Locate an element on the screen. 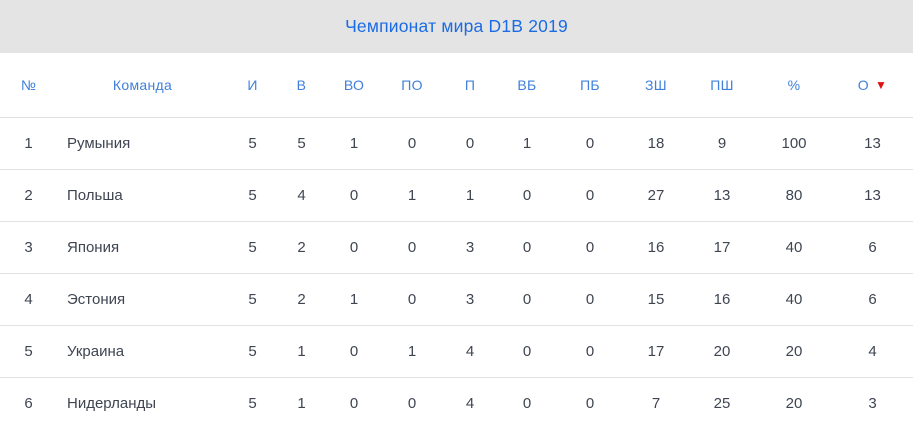 The width and height of the screenshot is (913, 428). team-cell: Румыния is located at coordinates (142, 143).